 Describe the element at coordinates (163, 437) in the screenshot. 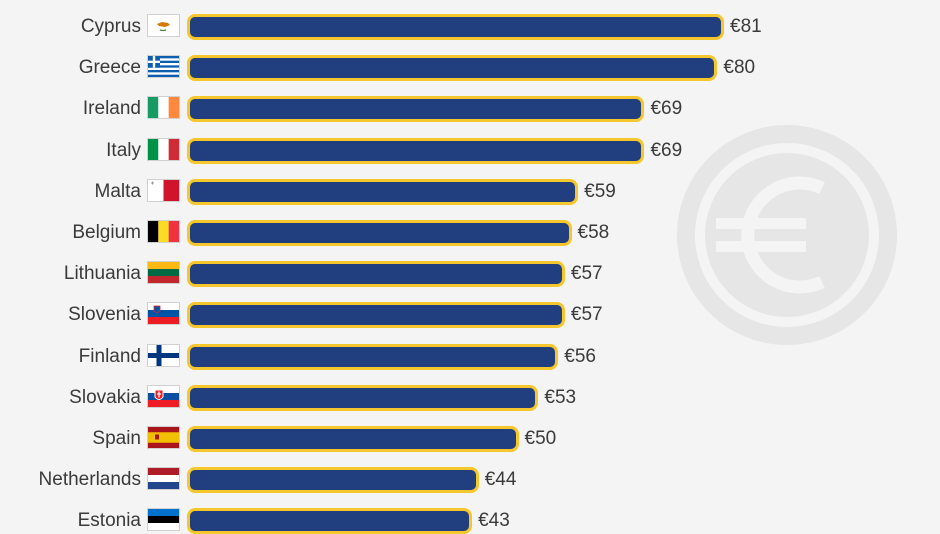

I see `spain-flag` at that location.